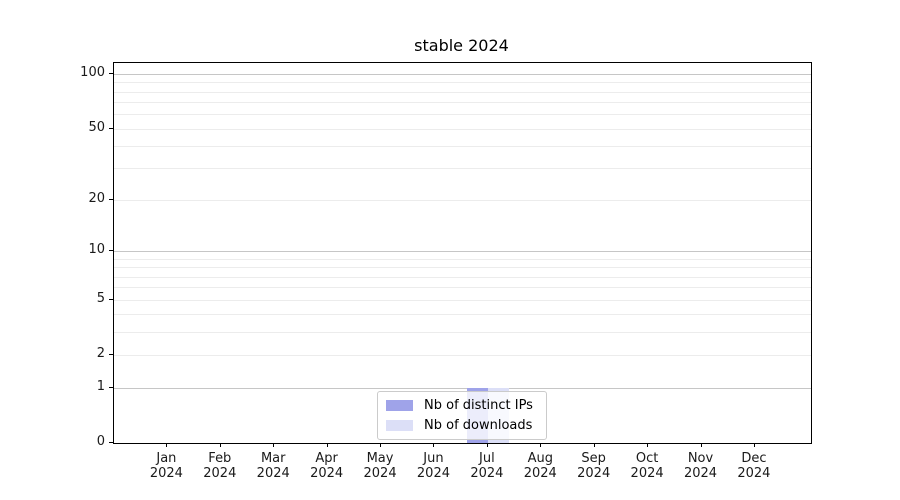  I want to click on x-tick-month: Mar, so click(273, 458).